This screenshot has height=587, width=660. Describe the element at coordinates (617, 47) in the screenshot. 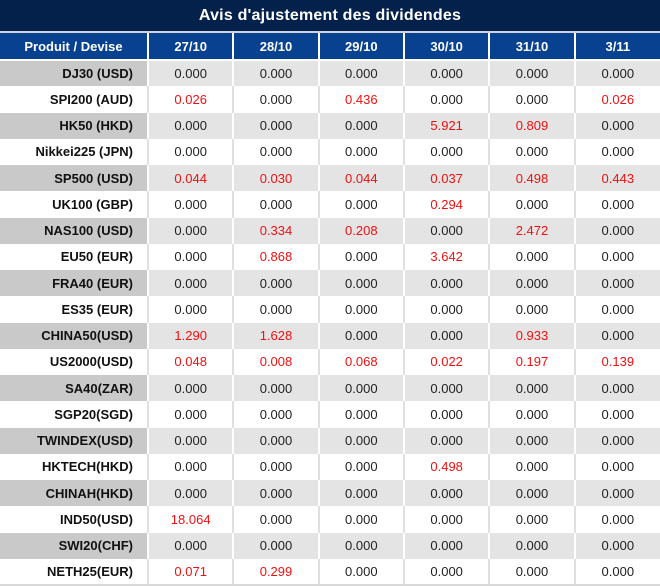

I see `header-date-3-11: 3/11` at that location.